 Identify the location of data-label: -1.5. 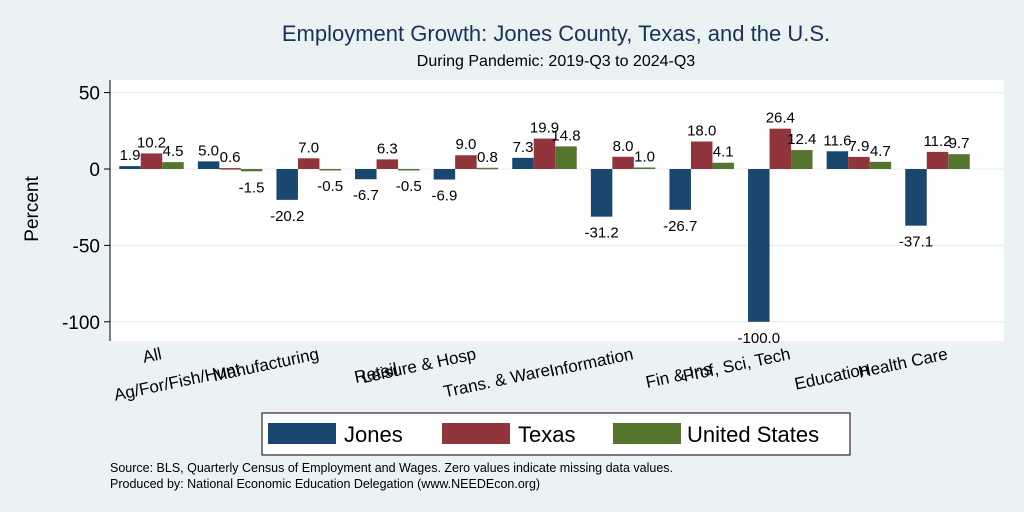
(252, 187).